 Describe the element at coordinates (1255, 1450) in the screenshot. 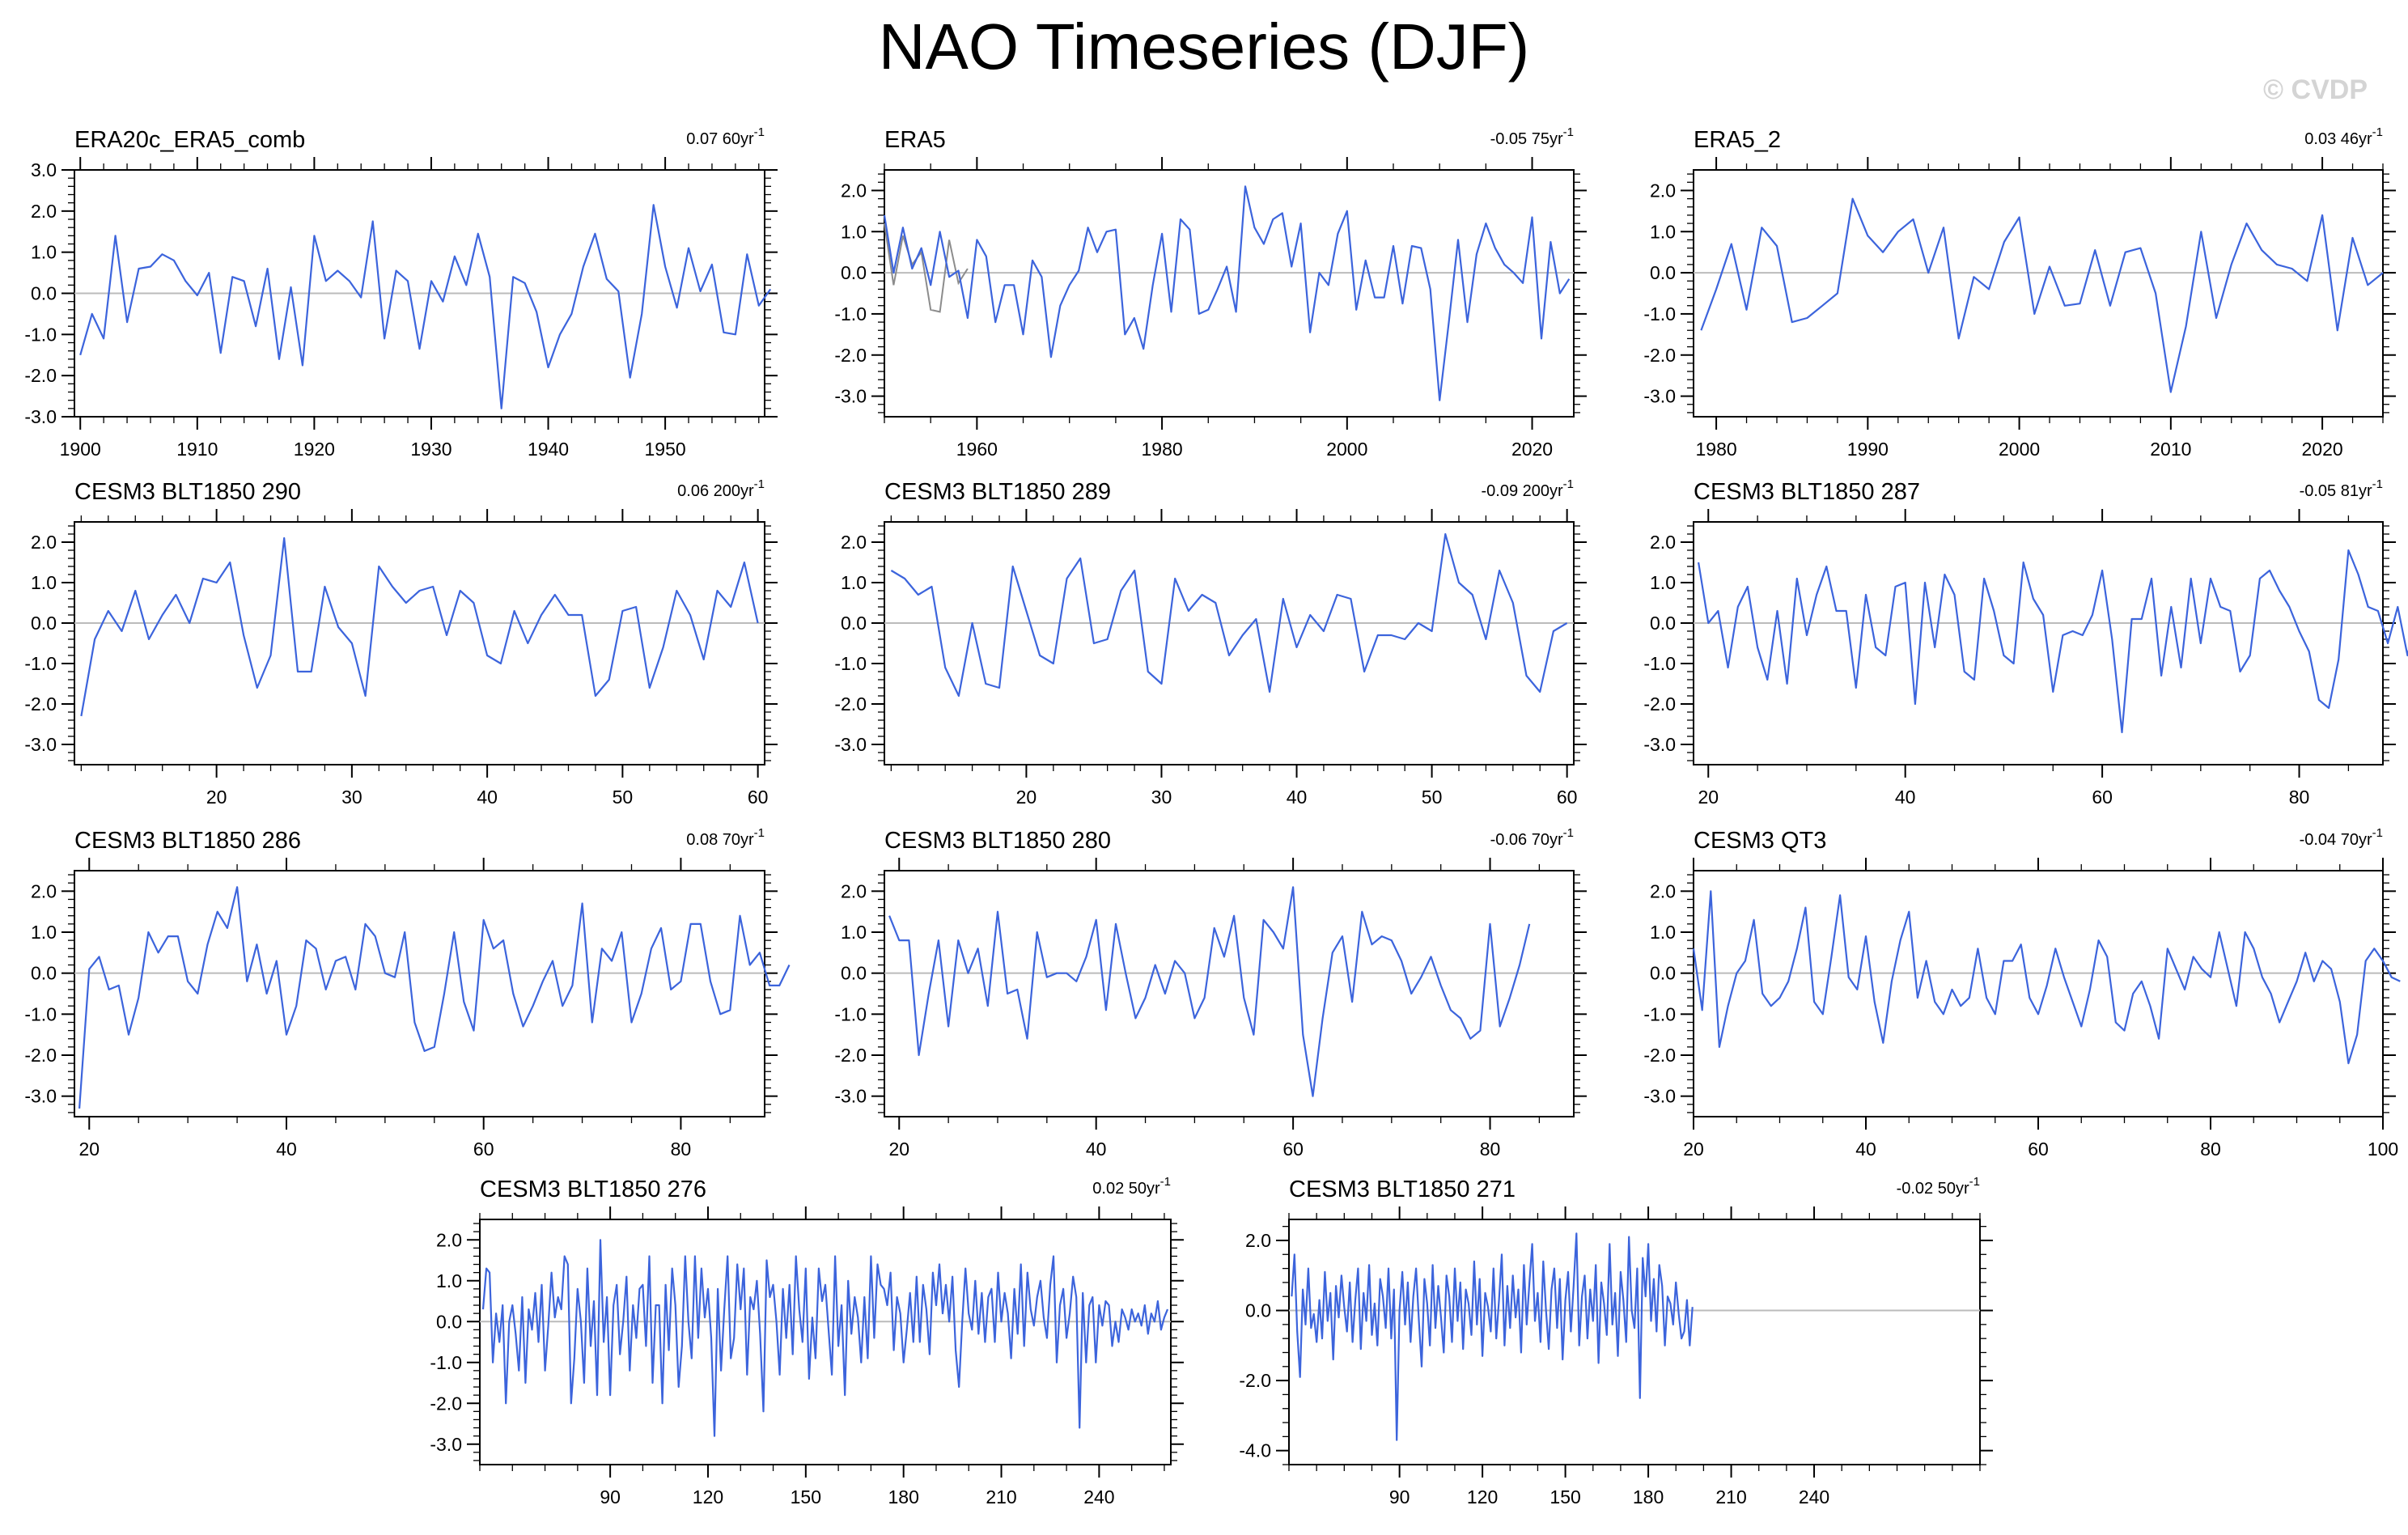

I see `y-tick-label: -4.0` at that location.